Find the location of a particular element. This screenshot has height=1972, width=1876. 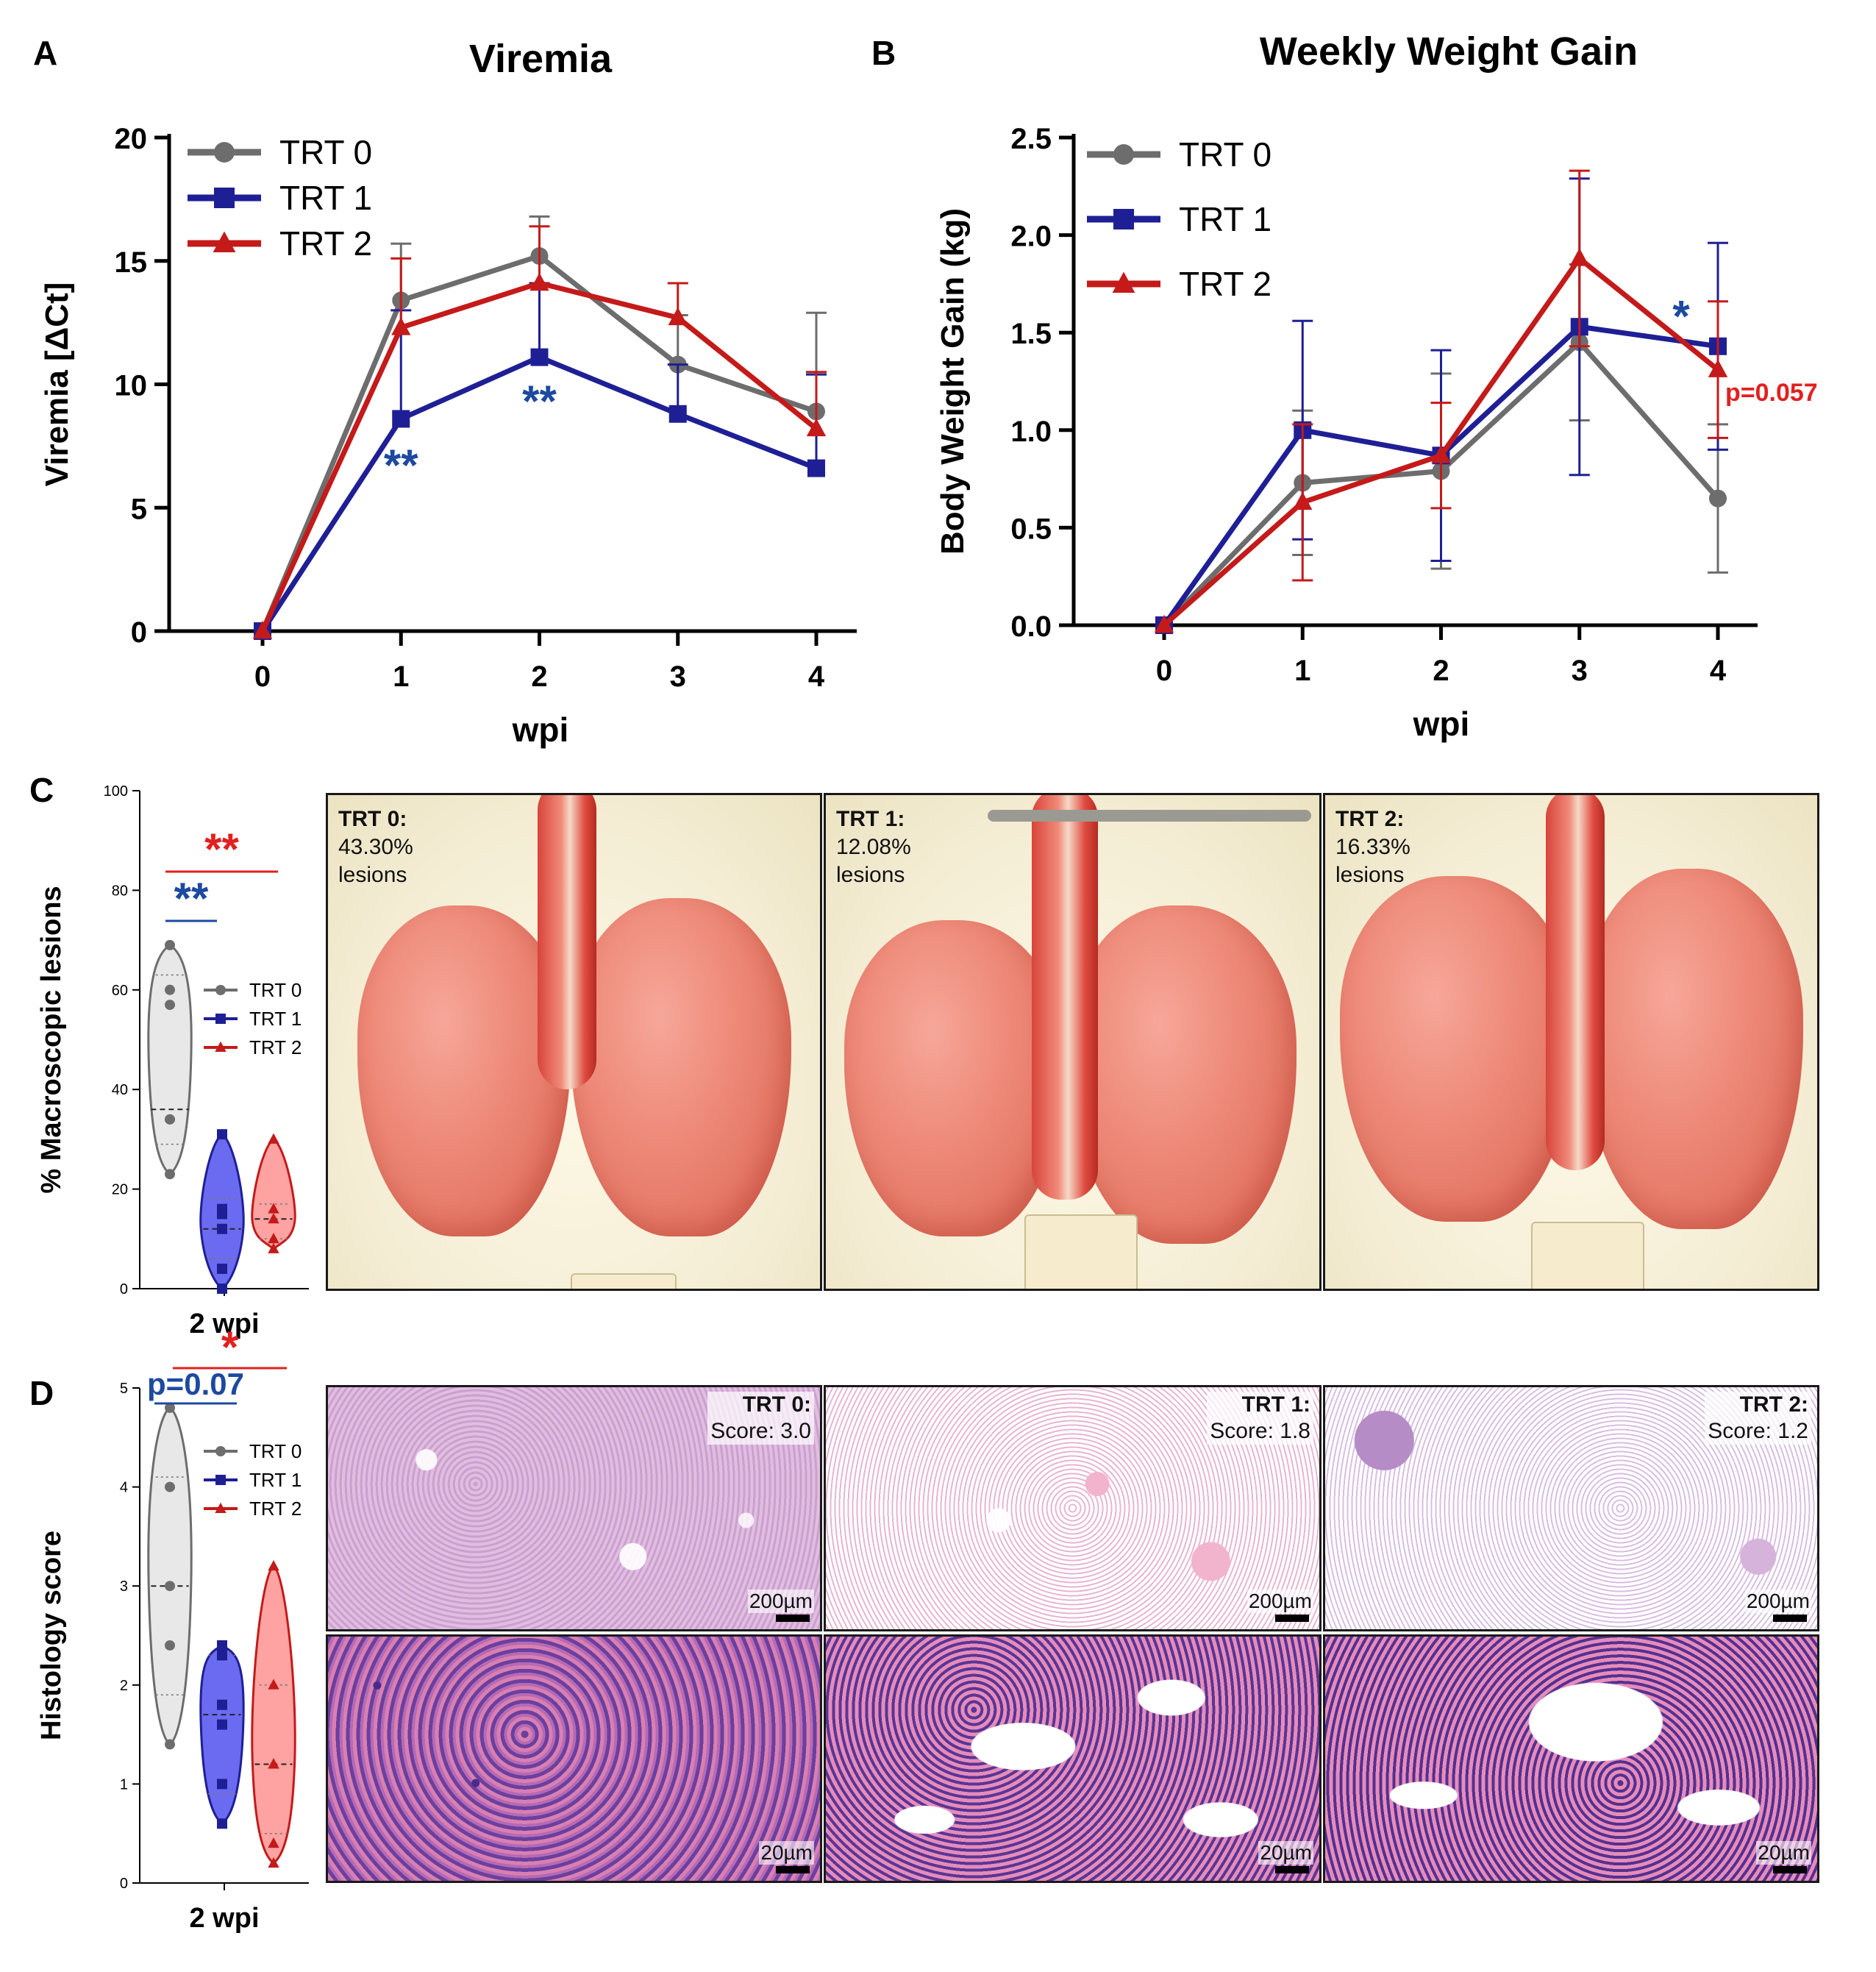

weight-y-tick-label: 0.0 is located at coordinates (1031, 627).